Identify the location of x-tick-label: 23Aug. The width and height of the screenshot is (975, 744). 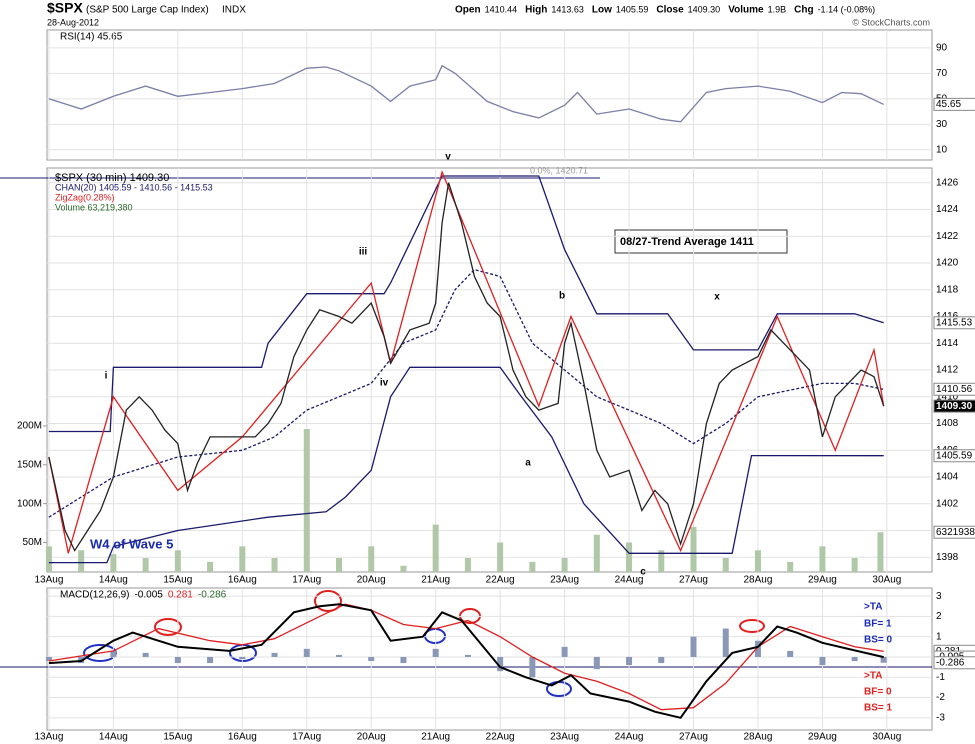
(564, 737).